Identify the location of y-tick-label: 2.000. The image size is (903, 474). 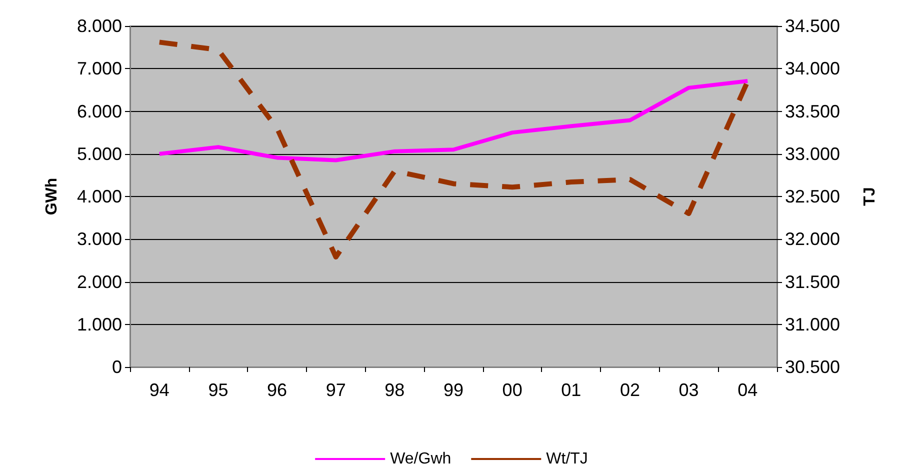
(99, 282).